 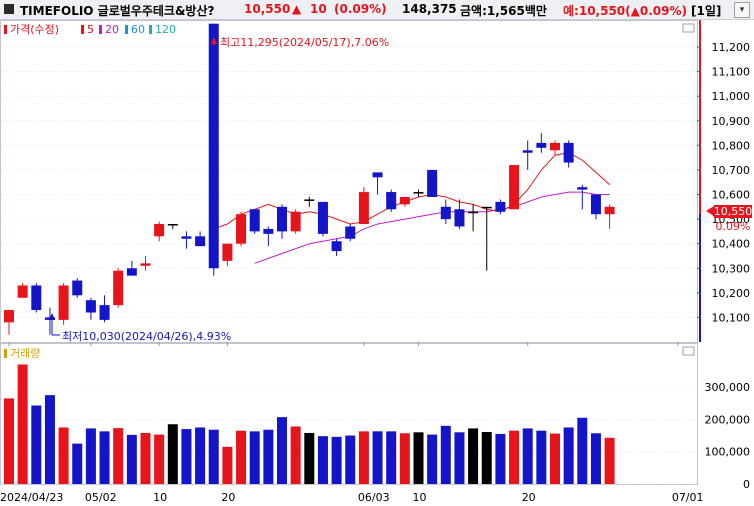 I want to click on current-price-label: 10,550, so click(x=733, y=211).